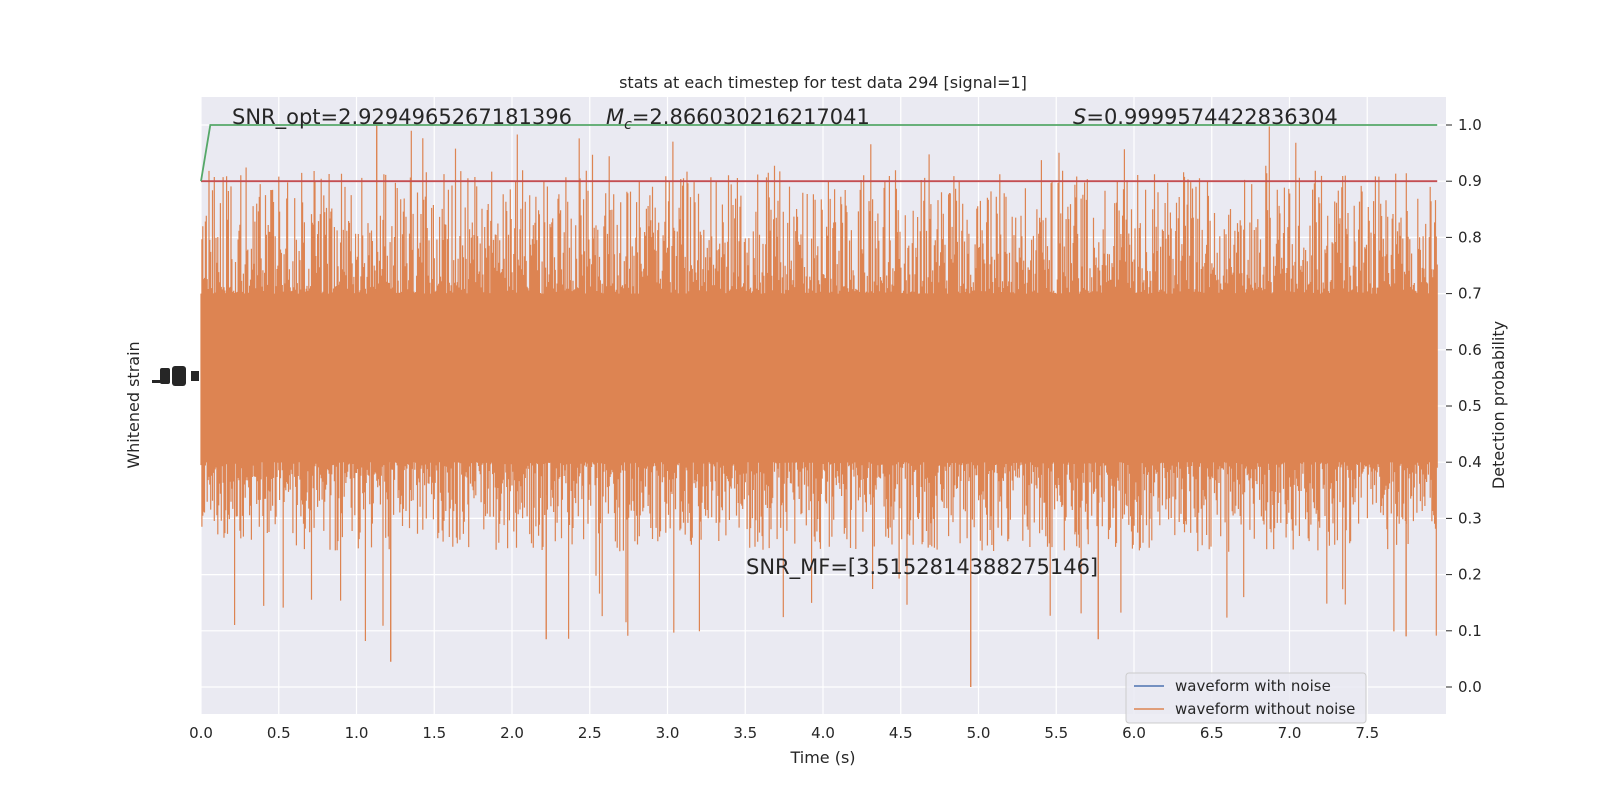 The height and width of the screenshot is (800, 1600). I want to click on y-right-tick-label: 0.5, so click(1470, 406).